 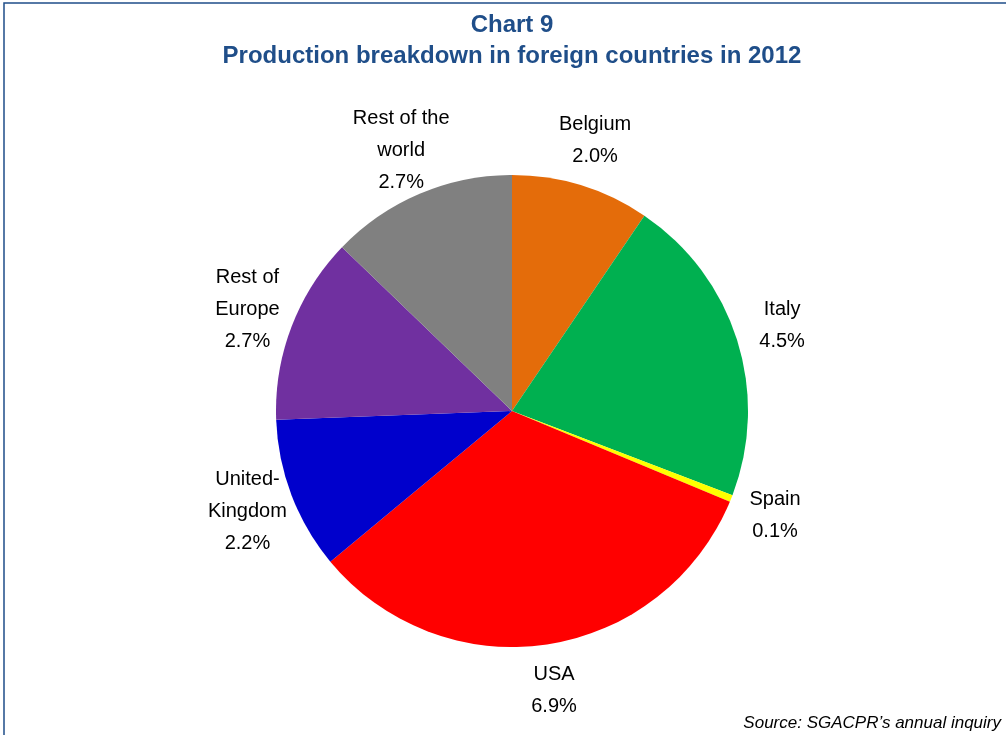 What do you see at coordinates (512, 23) in the screenshot?
I see `chart-title: Chart 9` at bounding box center [512, 23].